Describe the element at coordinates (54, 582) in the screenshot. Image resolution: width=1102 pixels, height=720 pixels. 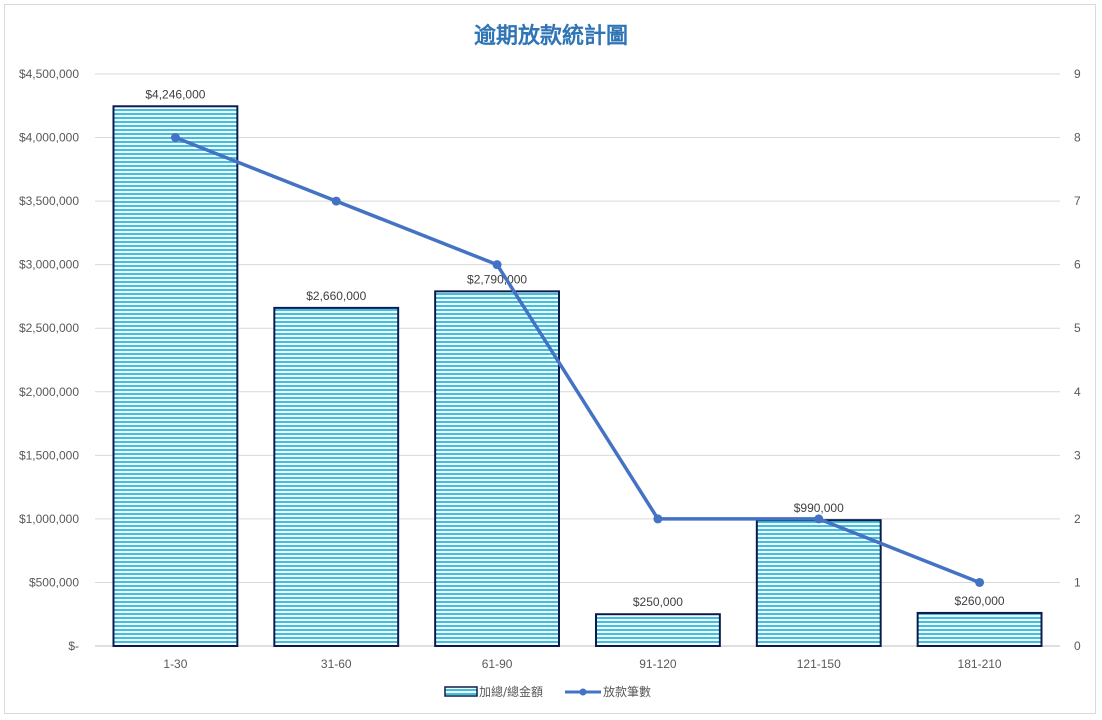
I see `left-tick-label: $500,000` at that location.